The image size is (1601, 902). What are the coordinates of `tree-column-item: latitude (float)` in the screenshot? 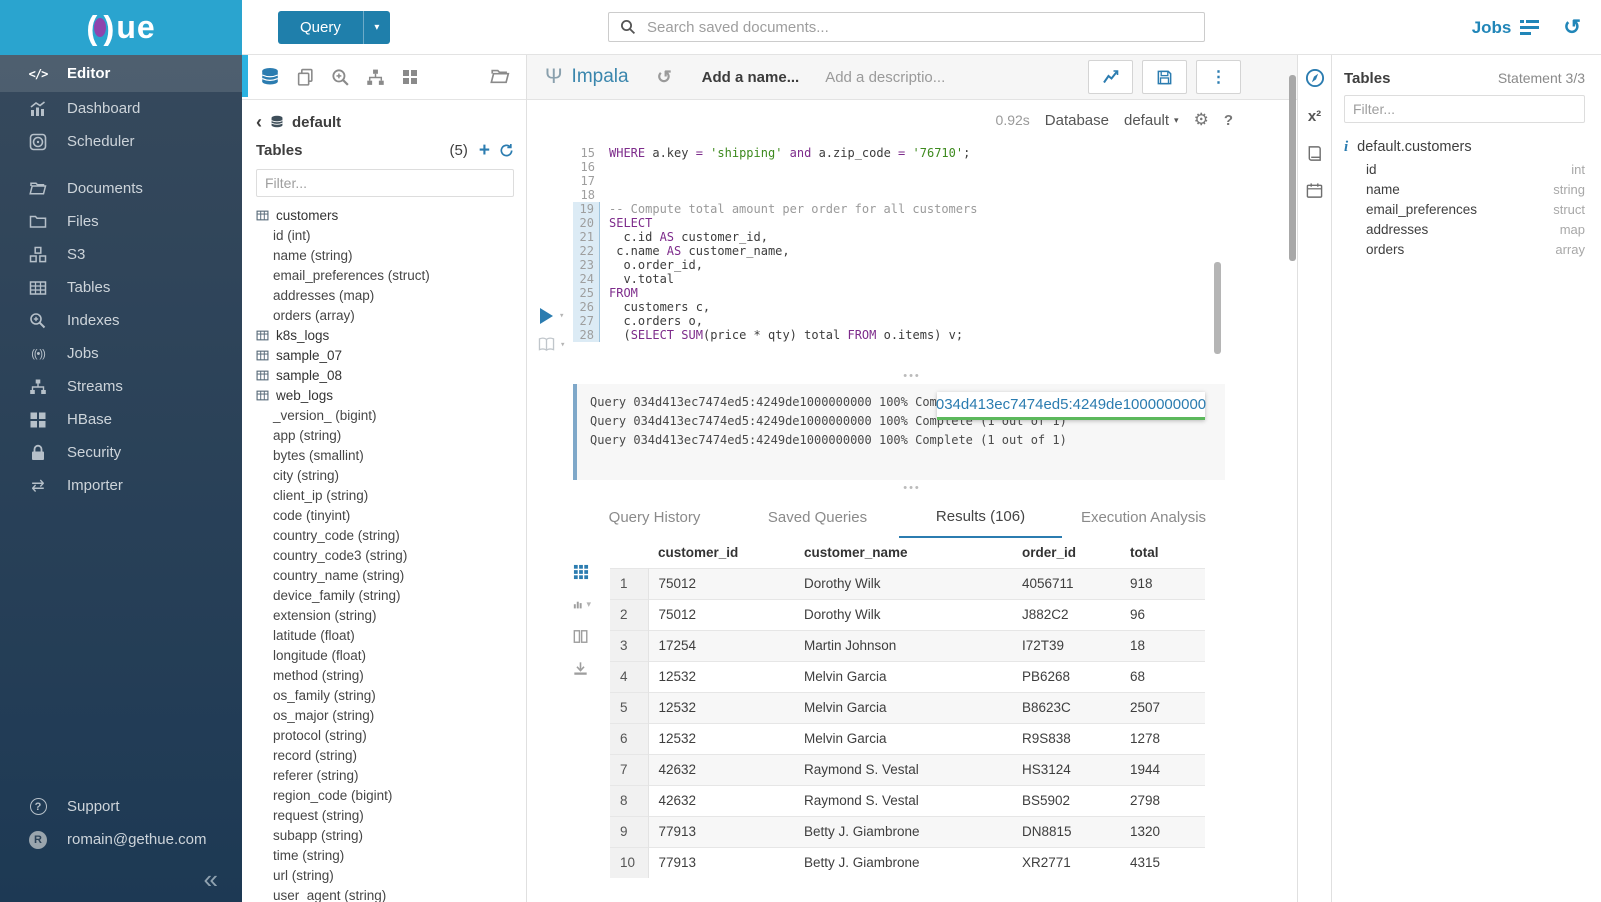 It's located at (314, 635).